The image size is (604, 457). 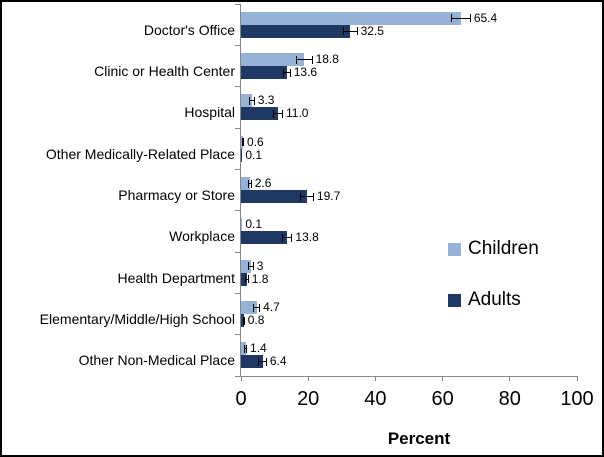 I want to click on children-swatch-icon, so click(x=454, y=249).